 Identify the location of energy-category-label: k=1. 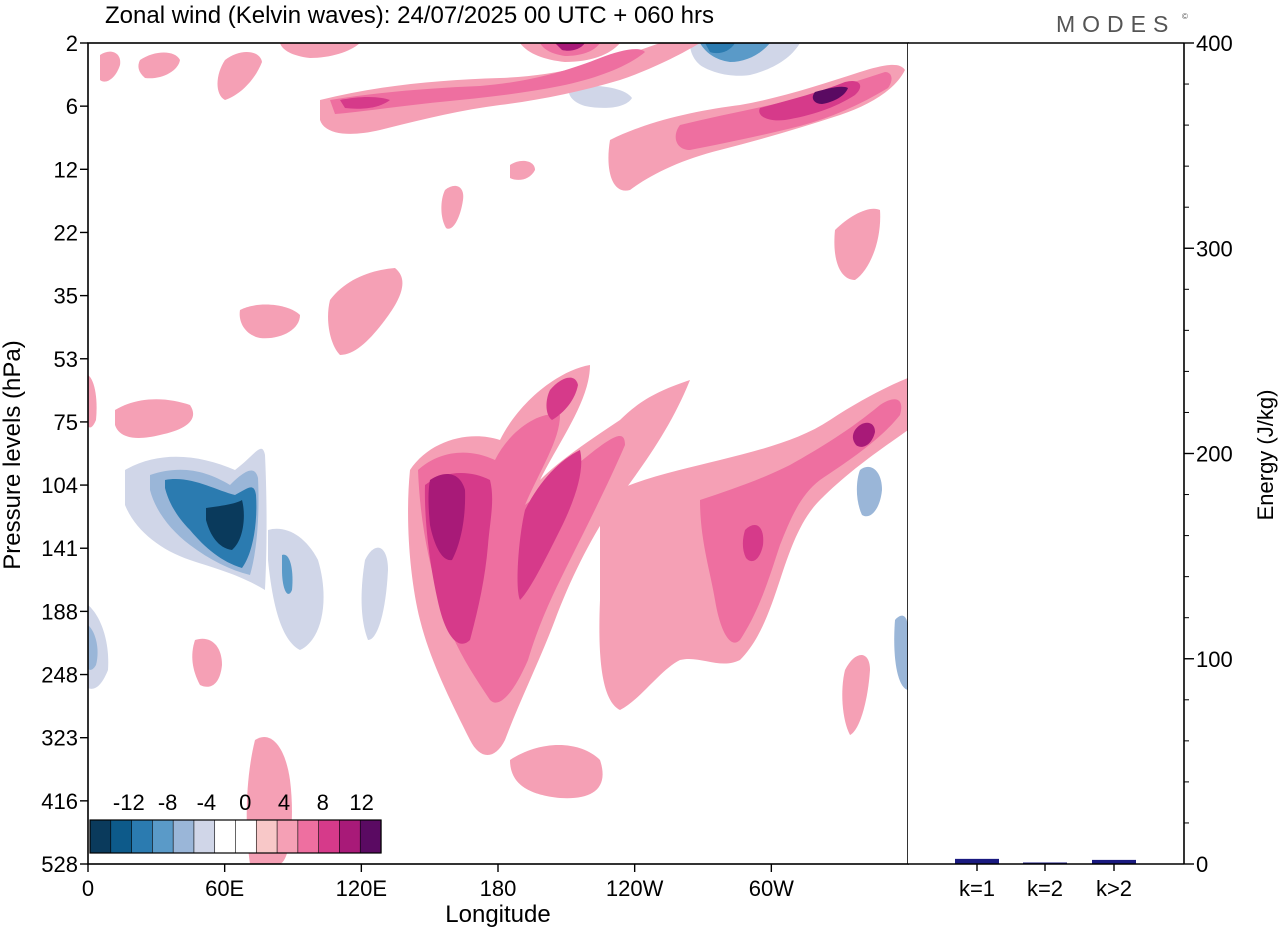
(977, 888).